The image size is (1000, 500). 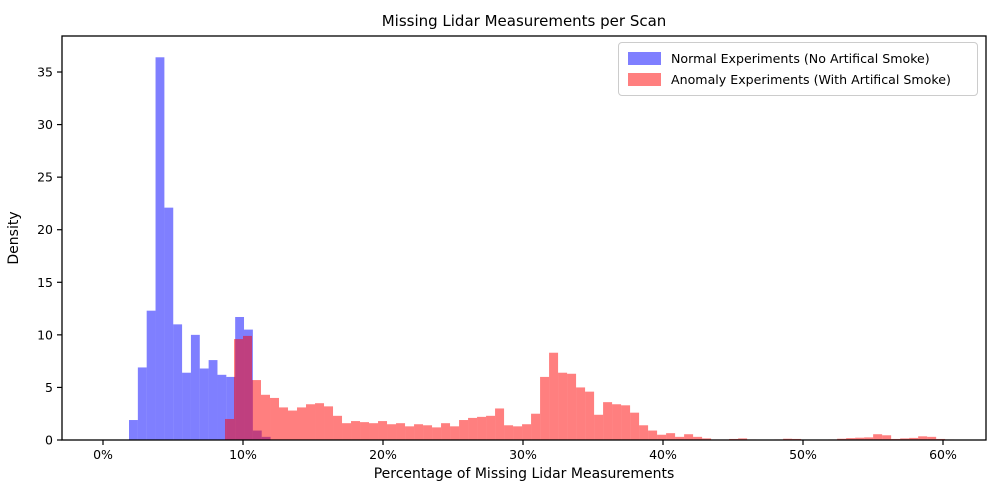 I want to click on x-tick-label: 0%, so click(x=103, y=454).